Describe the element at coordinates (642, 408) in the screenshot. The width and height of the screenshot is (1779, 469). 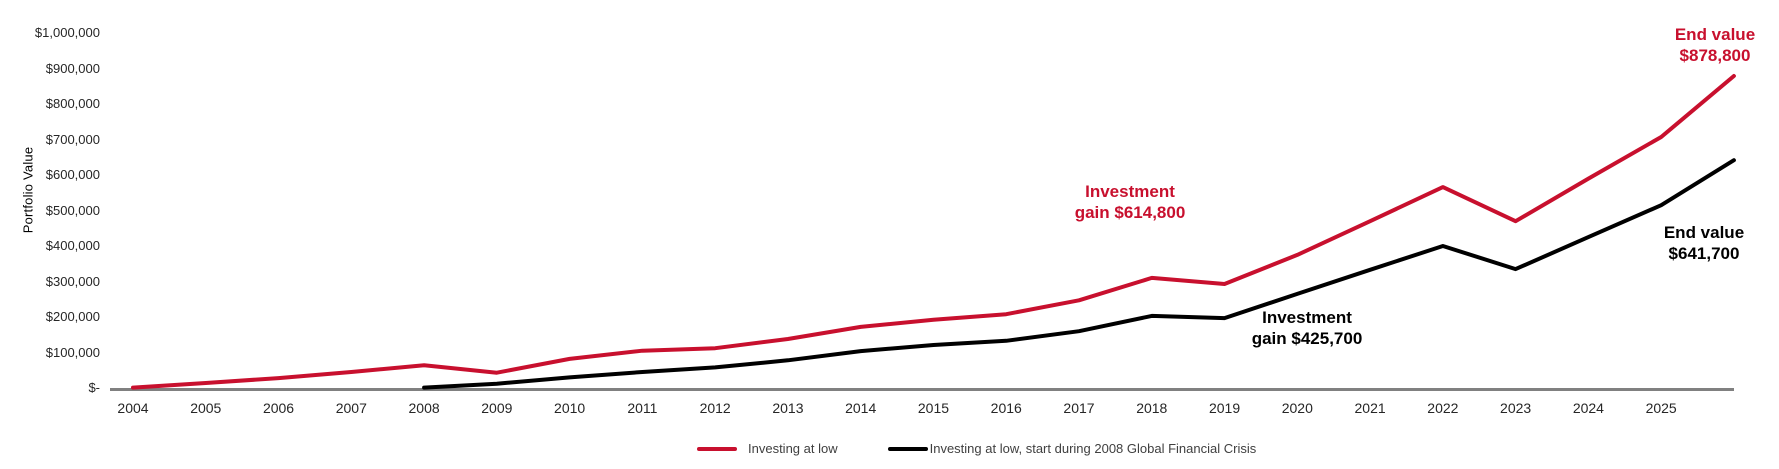
I see `x-tick-label: 2011` at that location.